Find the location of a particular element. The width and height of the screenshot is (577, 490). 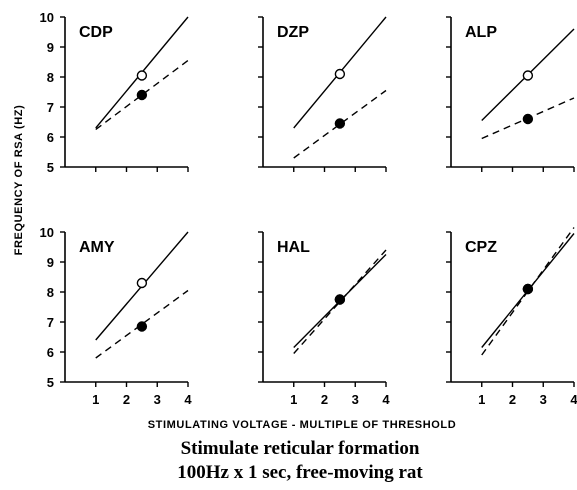

series-line-dashed is located at coordinates (142, 95).